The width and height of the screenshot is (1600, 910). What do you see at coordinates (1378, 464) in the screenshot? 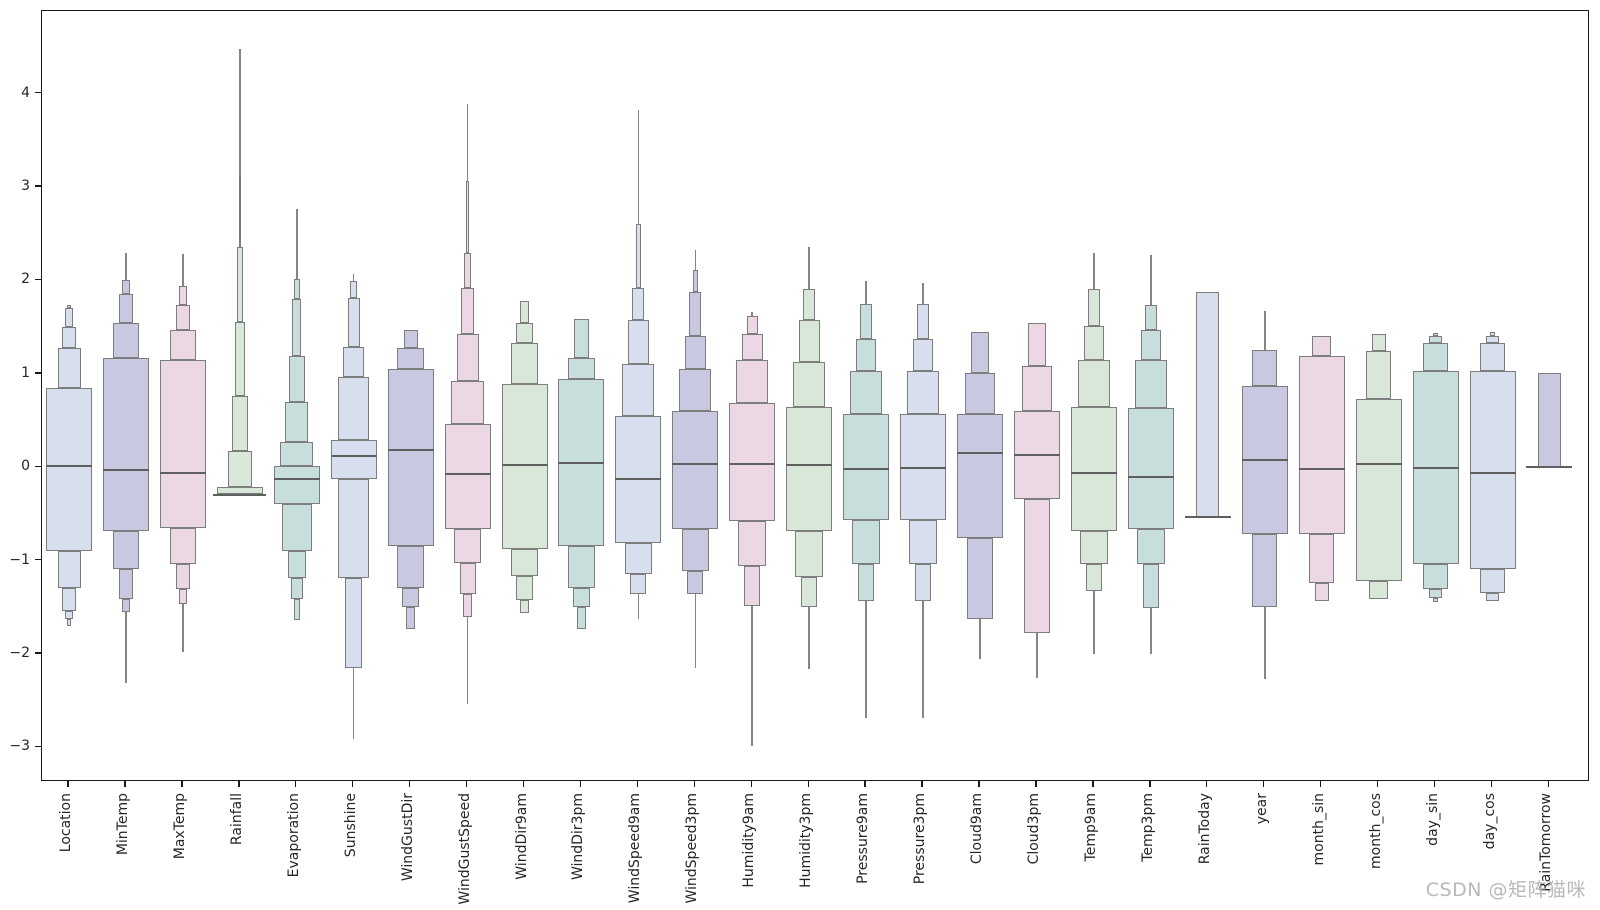
I see `median-line-month_cos` at bounding box center [1378, 464].